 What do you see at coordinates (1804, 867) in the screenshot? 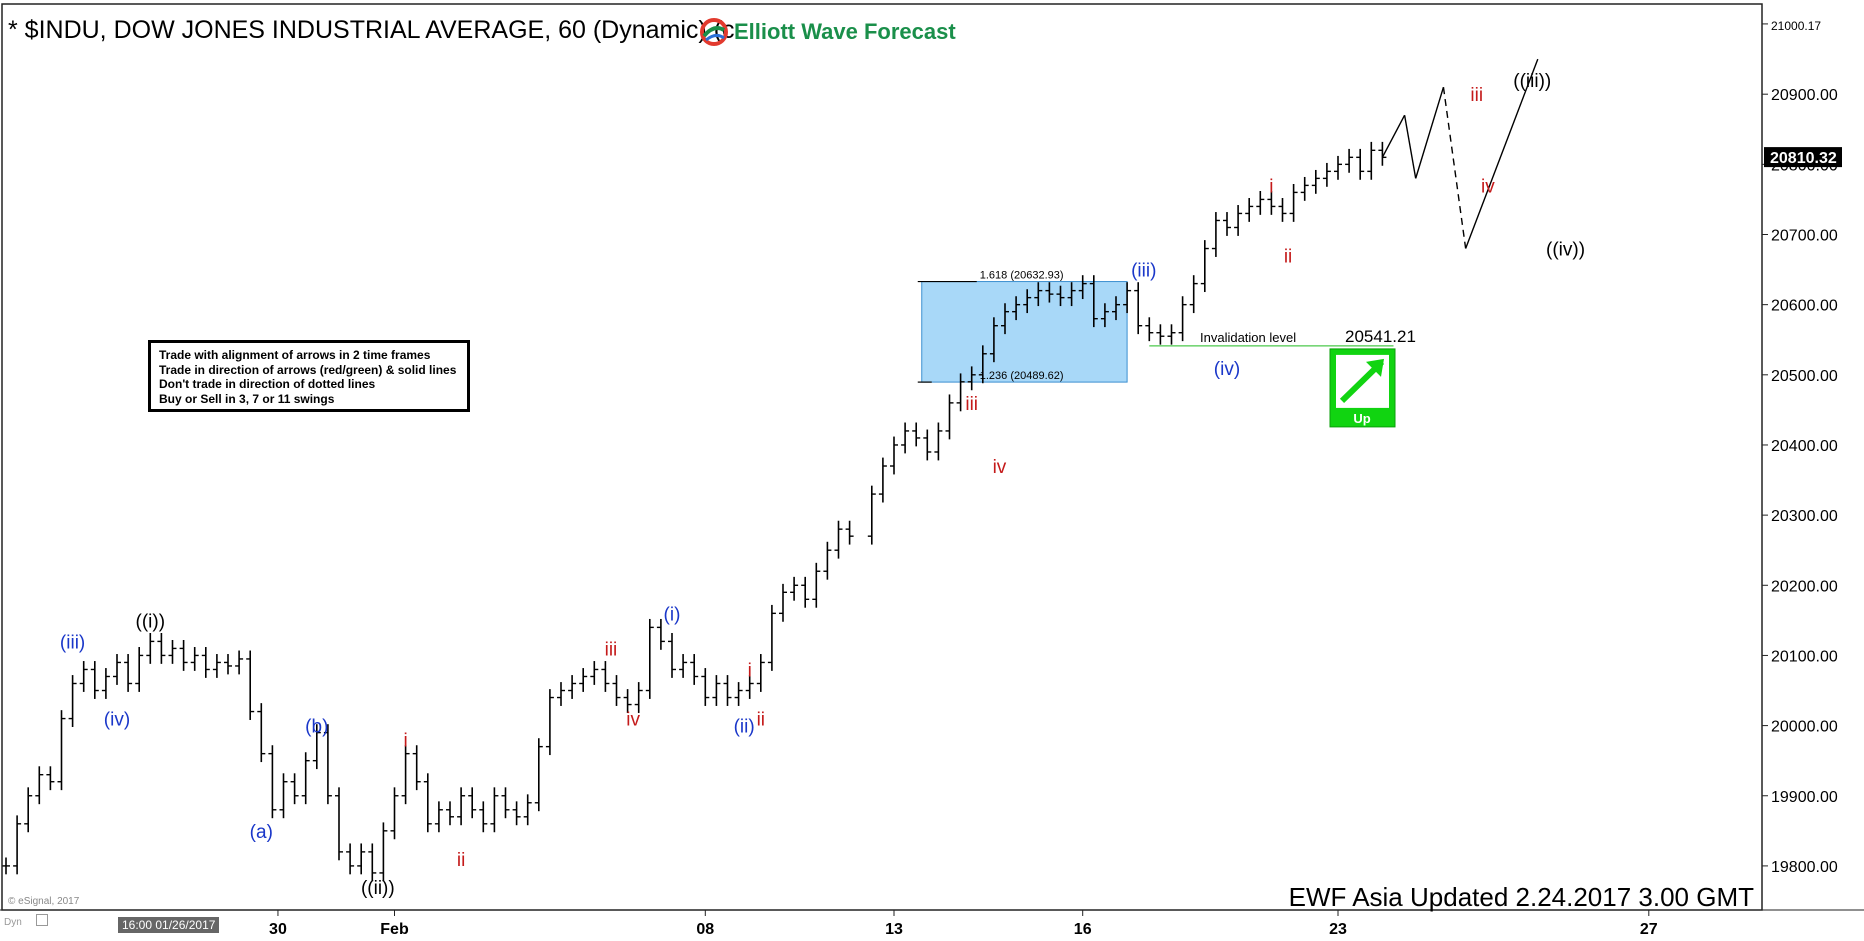
I see `y-tick-label: 19800.00` at bounding box center [1804, 867].